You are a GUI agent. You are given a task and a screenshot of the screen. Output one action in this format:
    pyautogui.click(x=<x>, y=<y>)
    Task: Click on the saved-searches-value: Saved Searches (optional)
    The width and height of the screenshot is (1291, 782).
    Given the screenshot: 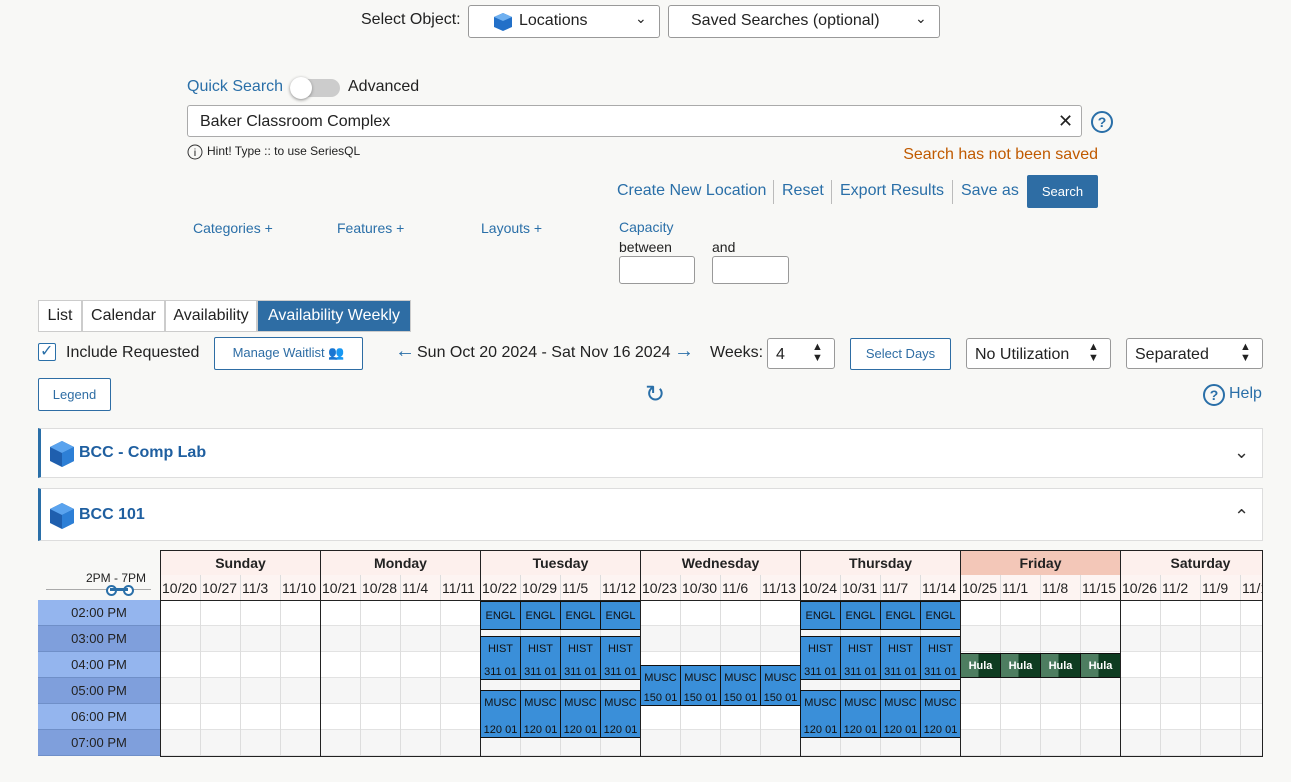 What is the action you would take?
    pyautogui.click(x=785, y=21)
    